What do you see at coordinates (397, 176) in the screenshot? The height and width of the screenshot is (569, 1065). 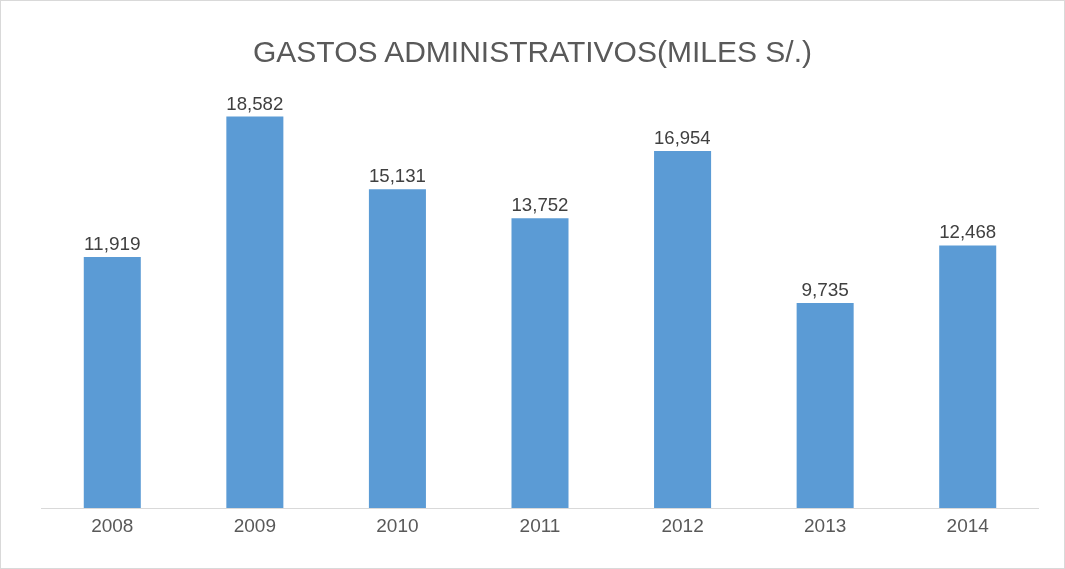 I see `data-label: 15,131` at bounding box center [397, 176].